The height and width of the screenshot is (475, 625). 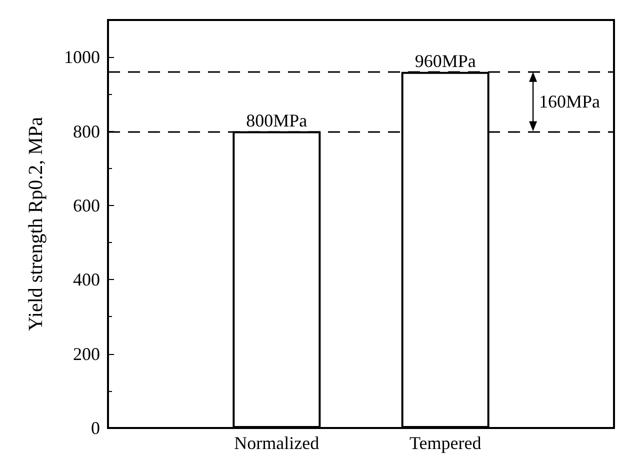 What do you see at coordinates (445, 60) in the screenshot?
I see `data-label: 960MPa` at bounding box center [445, 60].